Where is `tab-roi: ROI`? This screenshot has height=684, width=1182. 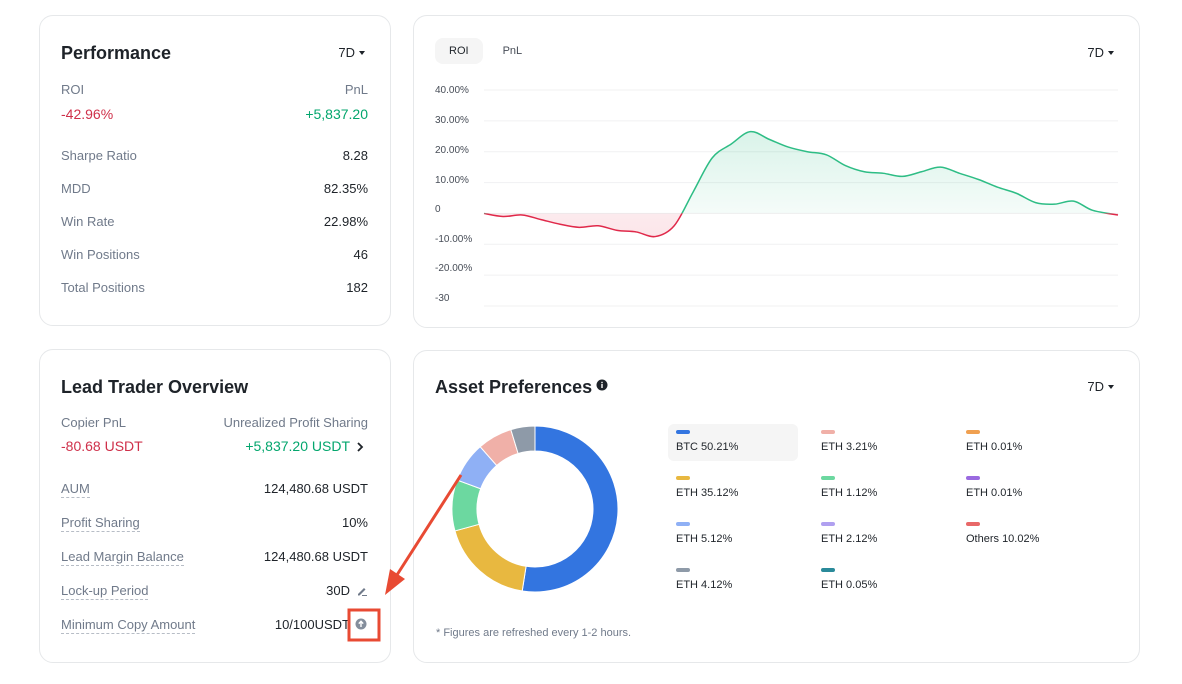 tab-roi: ROI is located at coordinates (459, 51).